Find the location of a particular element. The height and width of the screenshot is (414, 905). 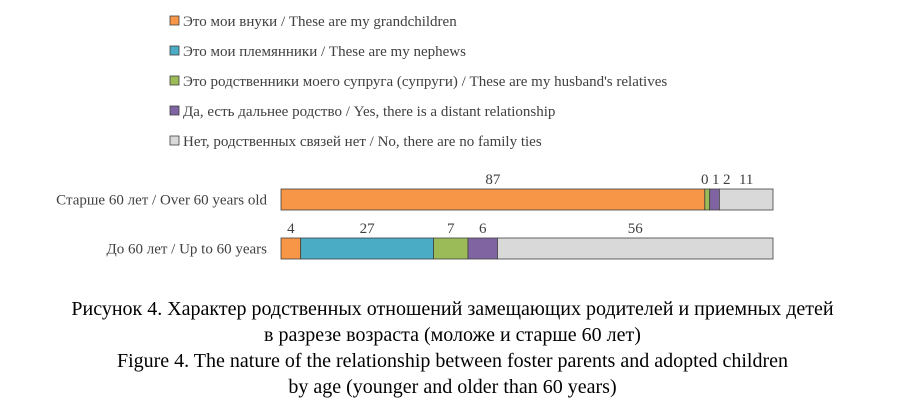

data-label-2-1: 4 is located at coordinates (291, 229).